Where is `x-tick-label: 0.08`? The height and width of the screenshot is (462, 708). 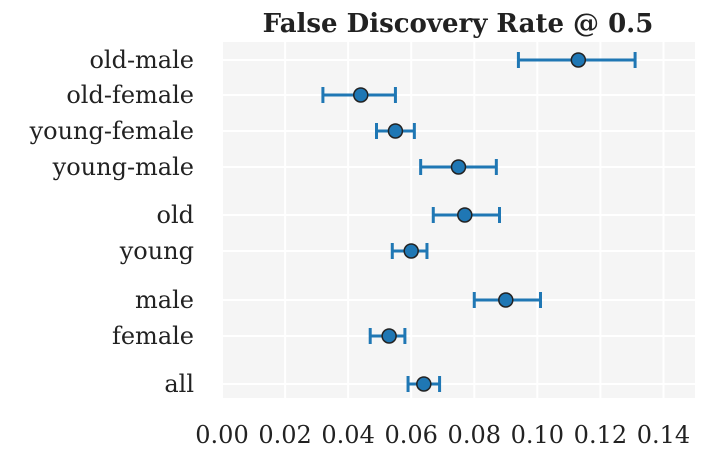
x-tick-label: 0.08 is located at coordinates (474, 435).